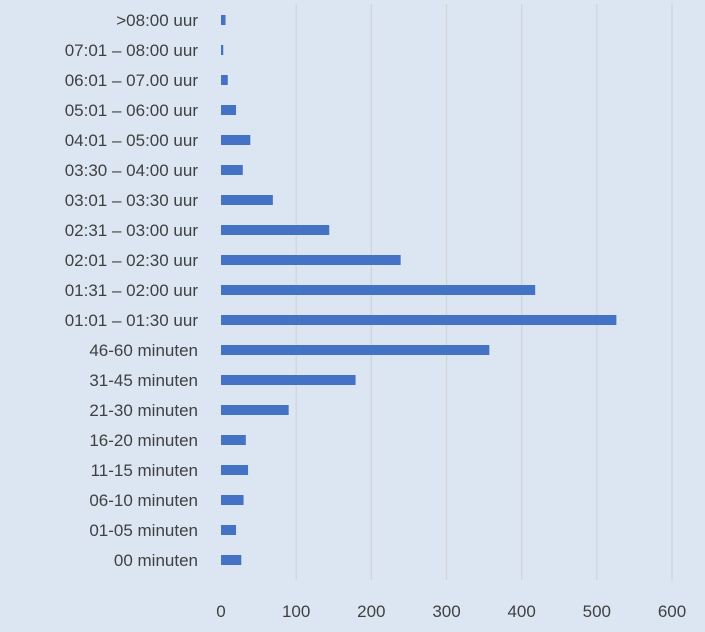 The width and height of the screenshot is (705, 632). I want to click on x-tick-label: 400, so click(521, 611).